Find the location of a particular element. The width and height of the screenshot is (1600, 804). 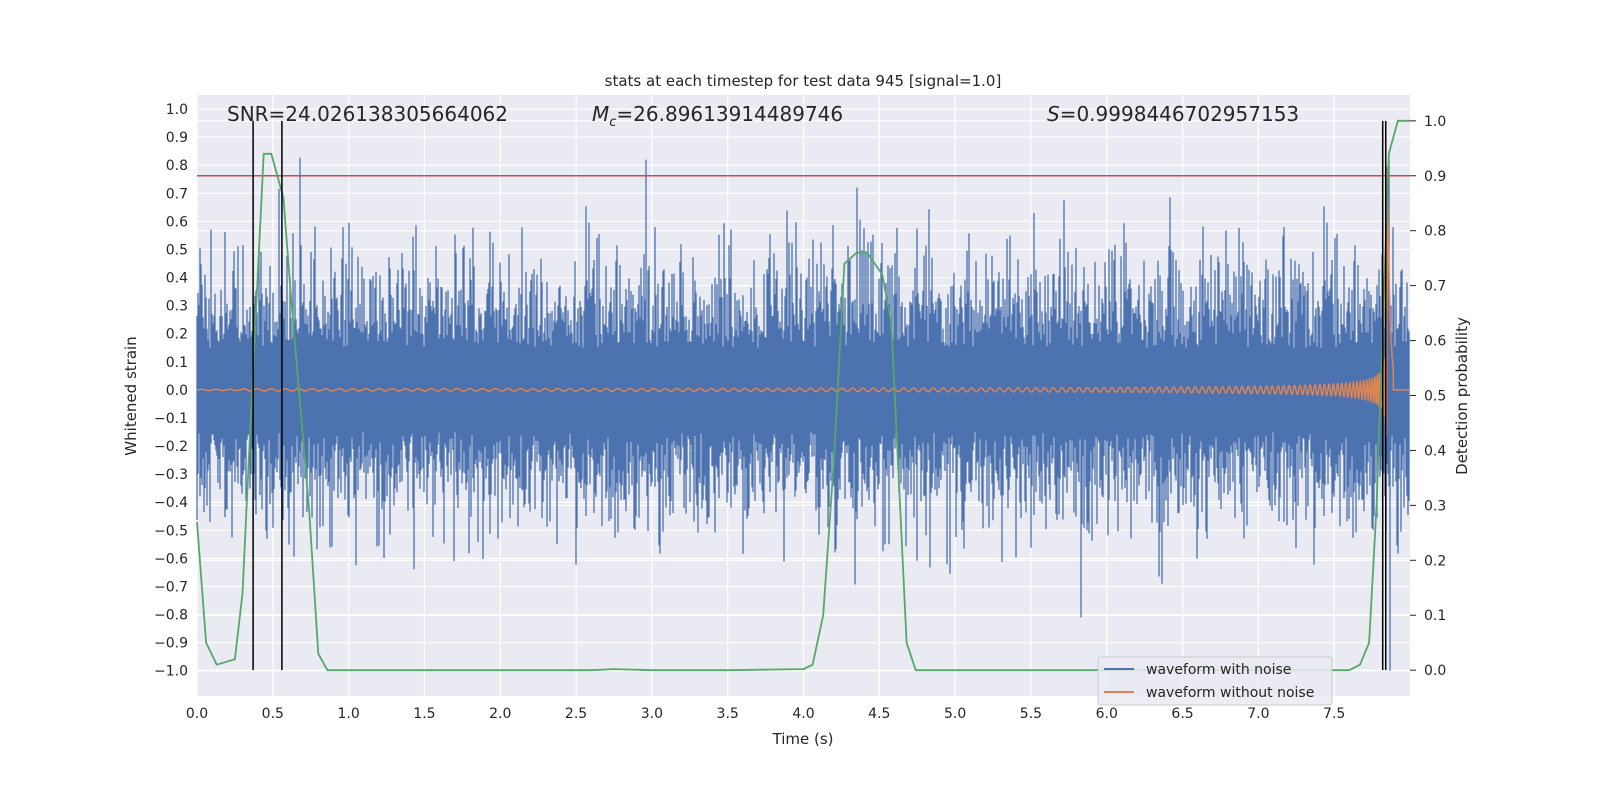

x-tick-label: 0.5 is located at coordinates (273, 714).